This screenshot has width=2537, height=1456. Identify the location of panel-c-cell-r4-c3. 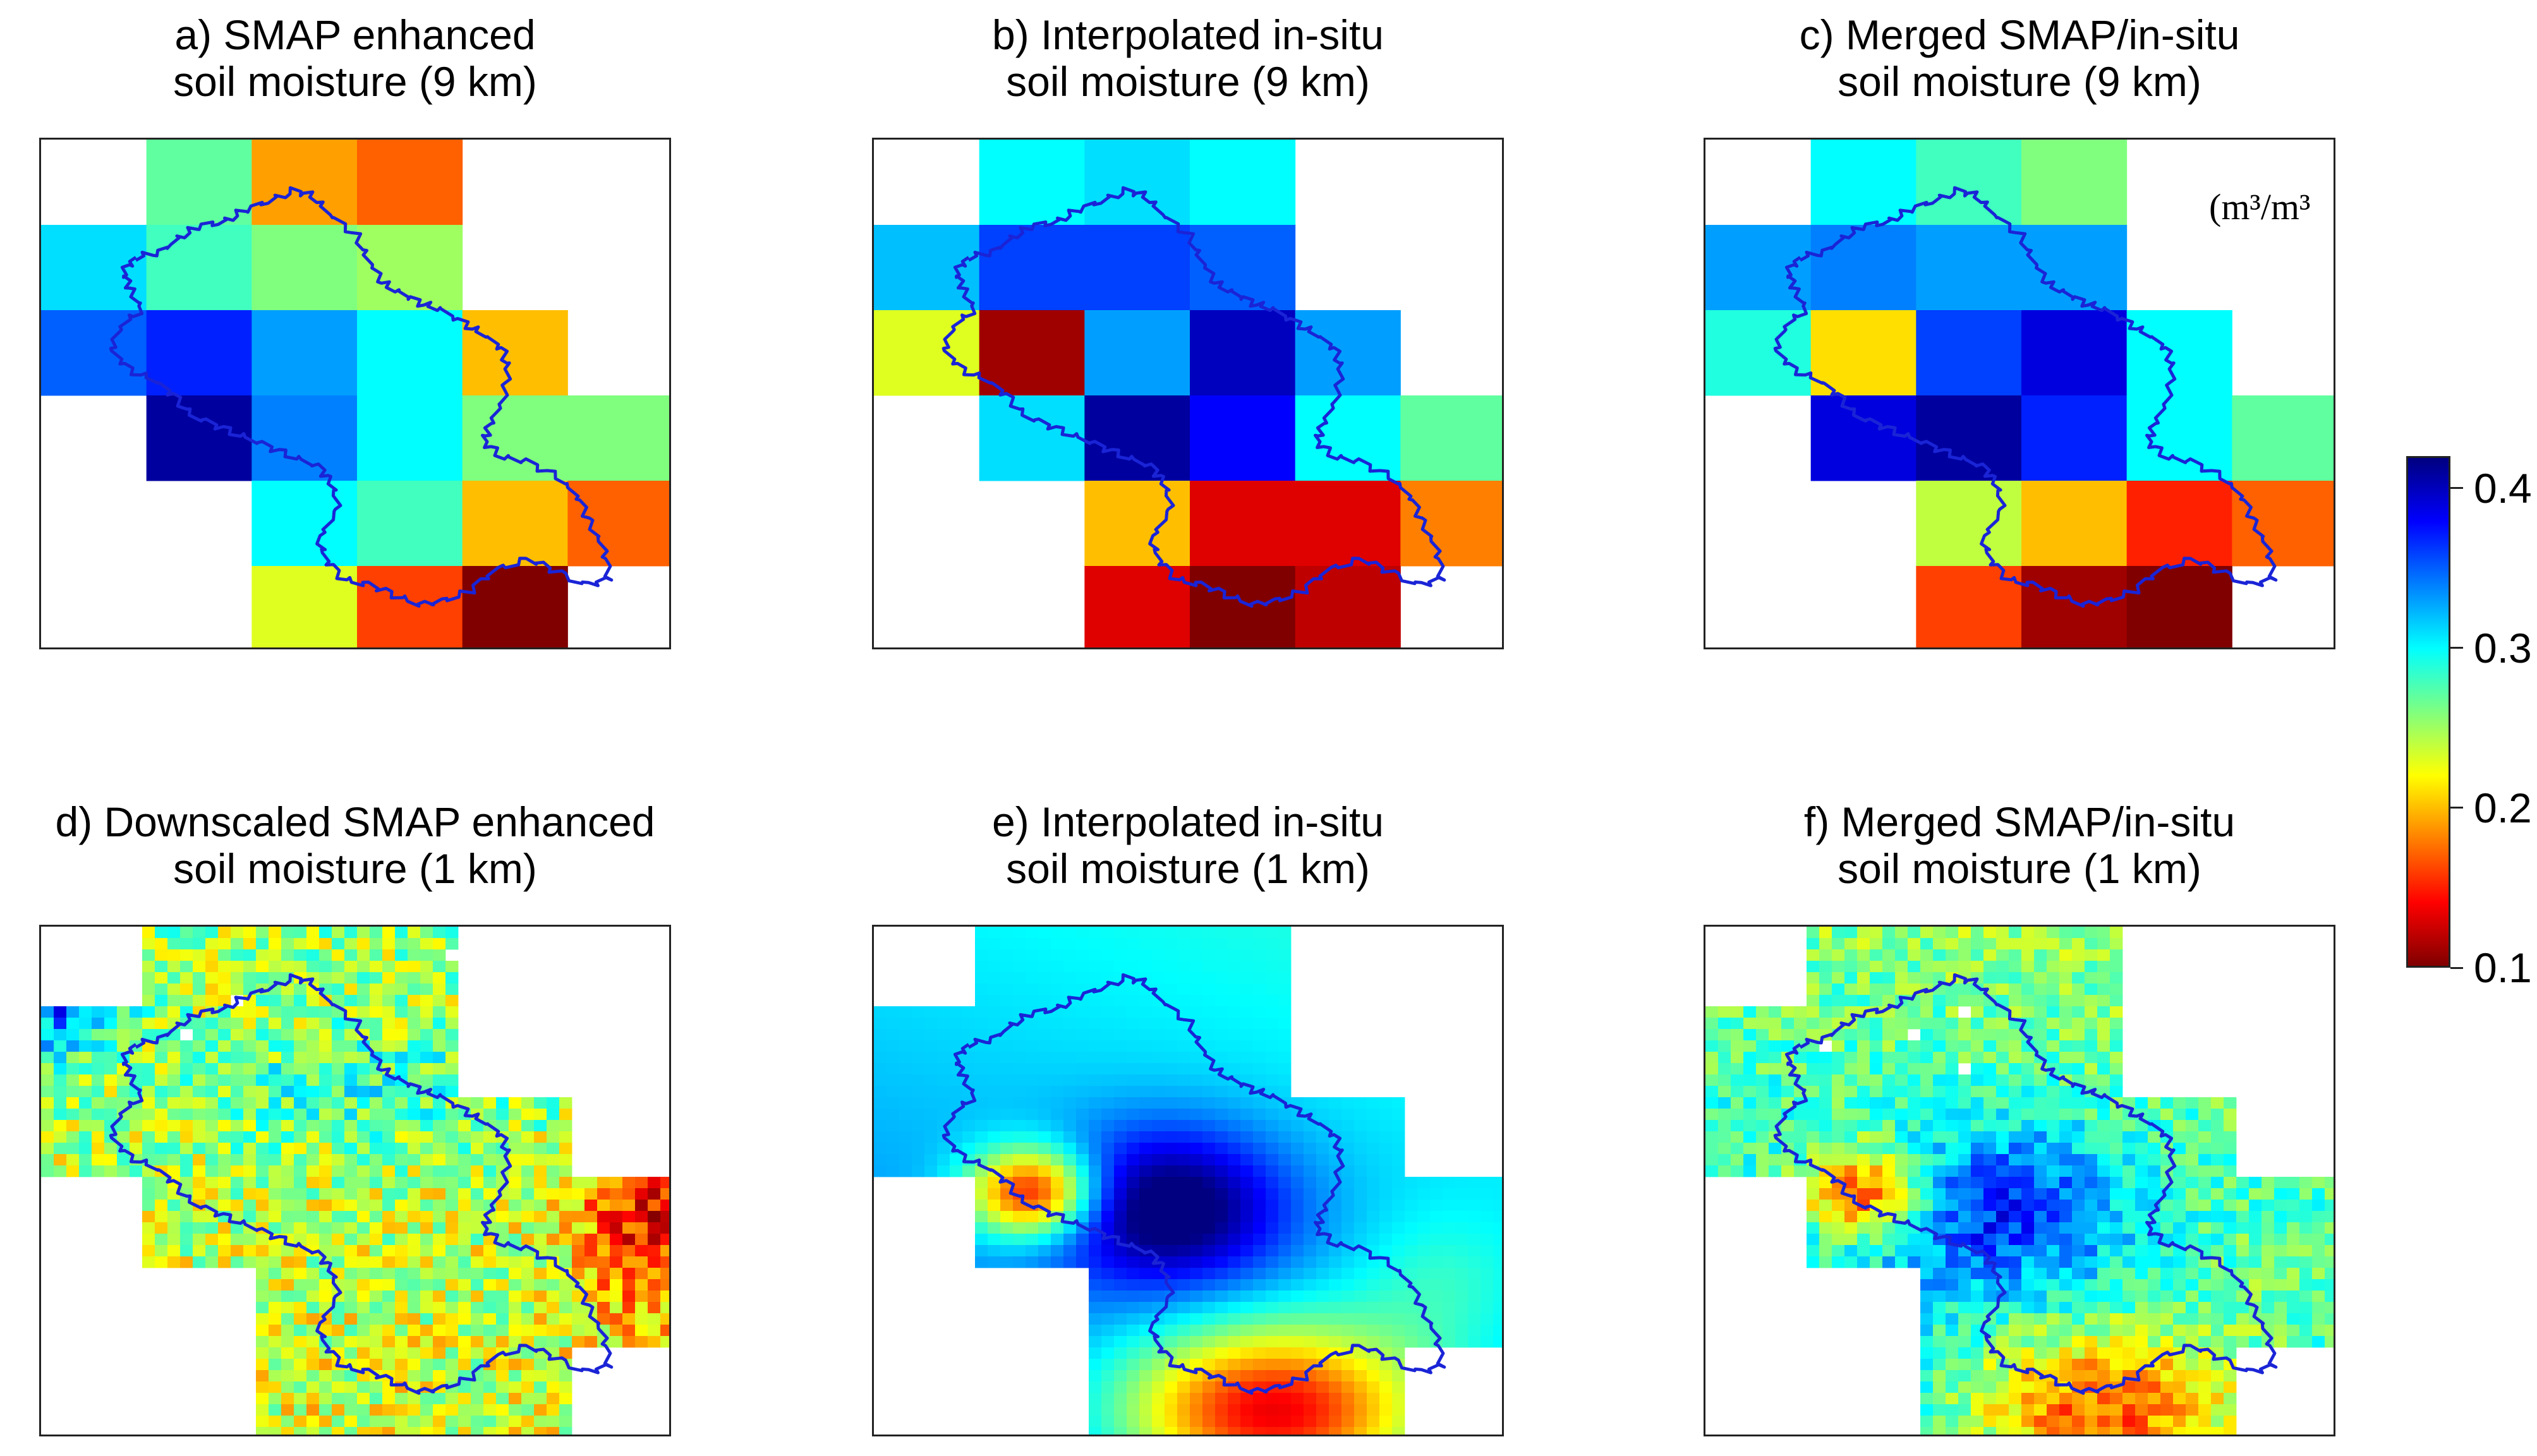
(2075, 524).